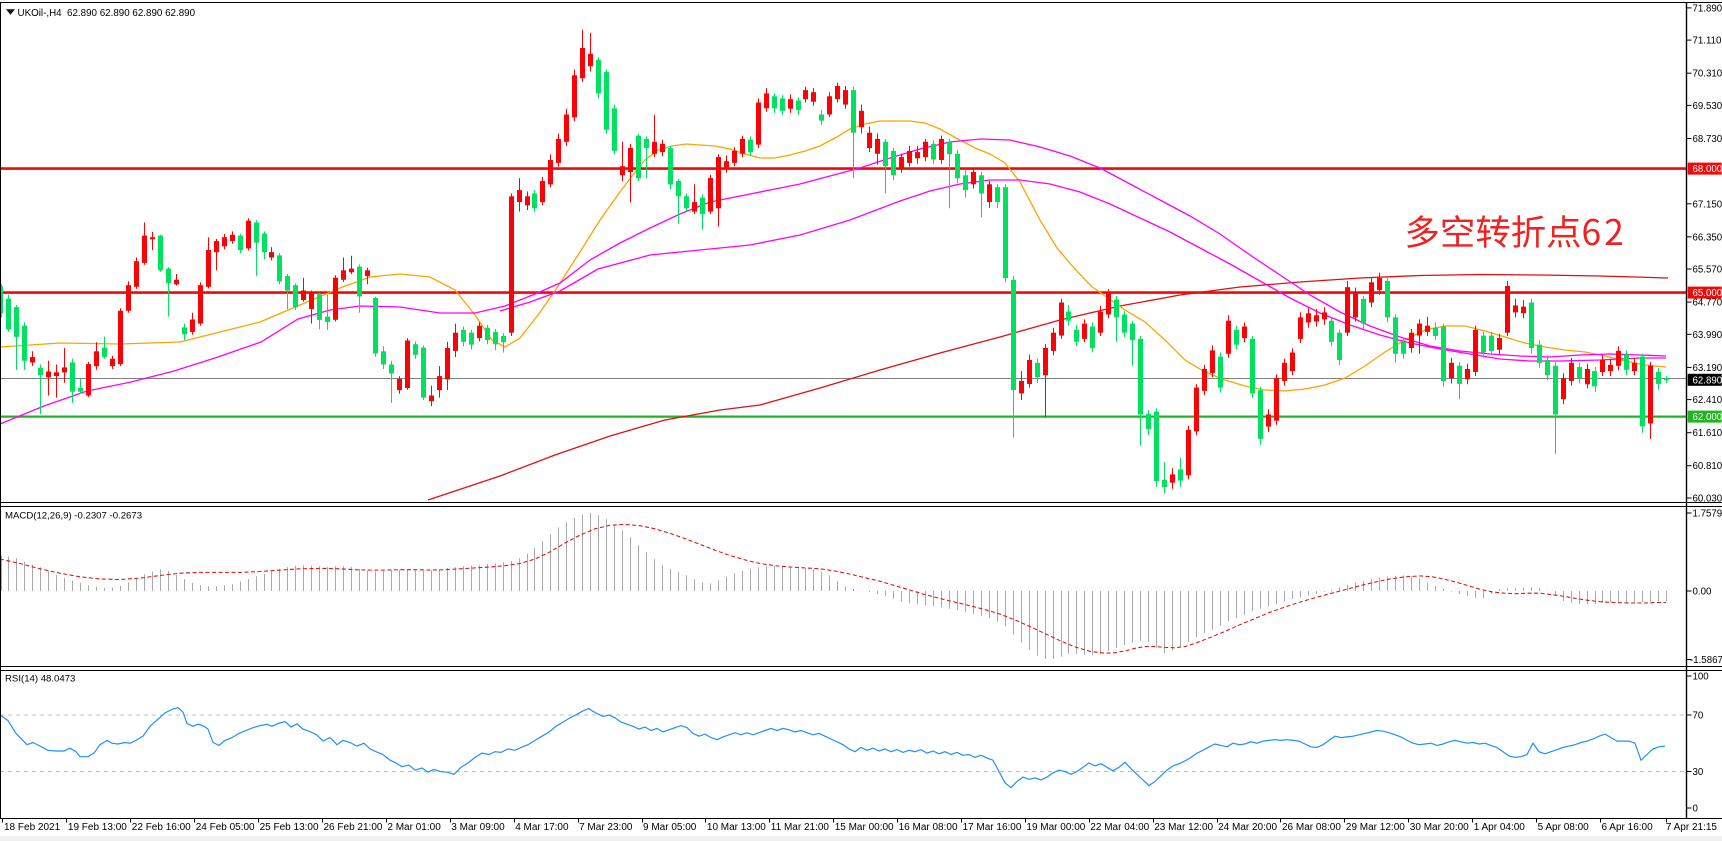  What do you see at coordinates (1375, 827) in the screenshot?
I see `svg-text: 29 Mar 12:00` at bounding box center [1375, 827].